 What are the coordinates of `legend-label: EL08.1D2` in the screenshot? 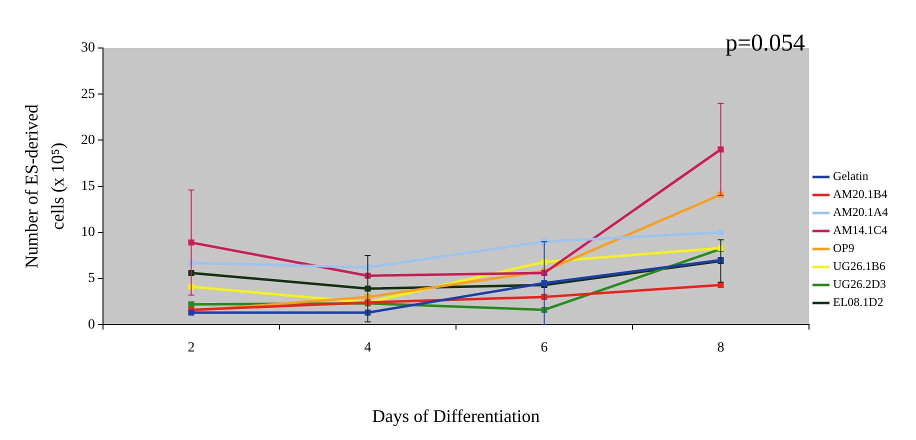 It's located at (858, 302).